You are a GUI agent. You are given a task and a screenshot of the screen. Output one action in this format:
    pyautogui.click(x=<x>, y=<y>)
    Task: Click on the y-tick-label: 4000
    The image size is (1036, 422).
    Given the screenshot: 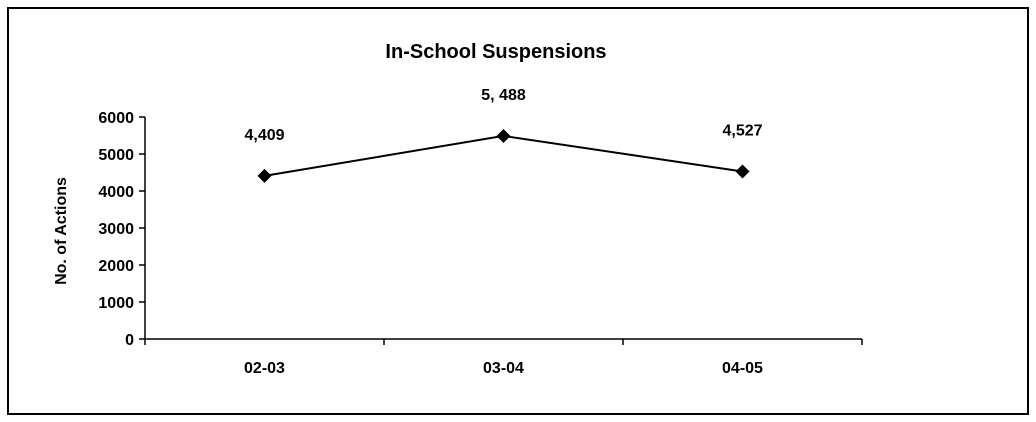 What is the action you would take?
    pyautogui.click(x=116, y=192)
    